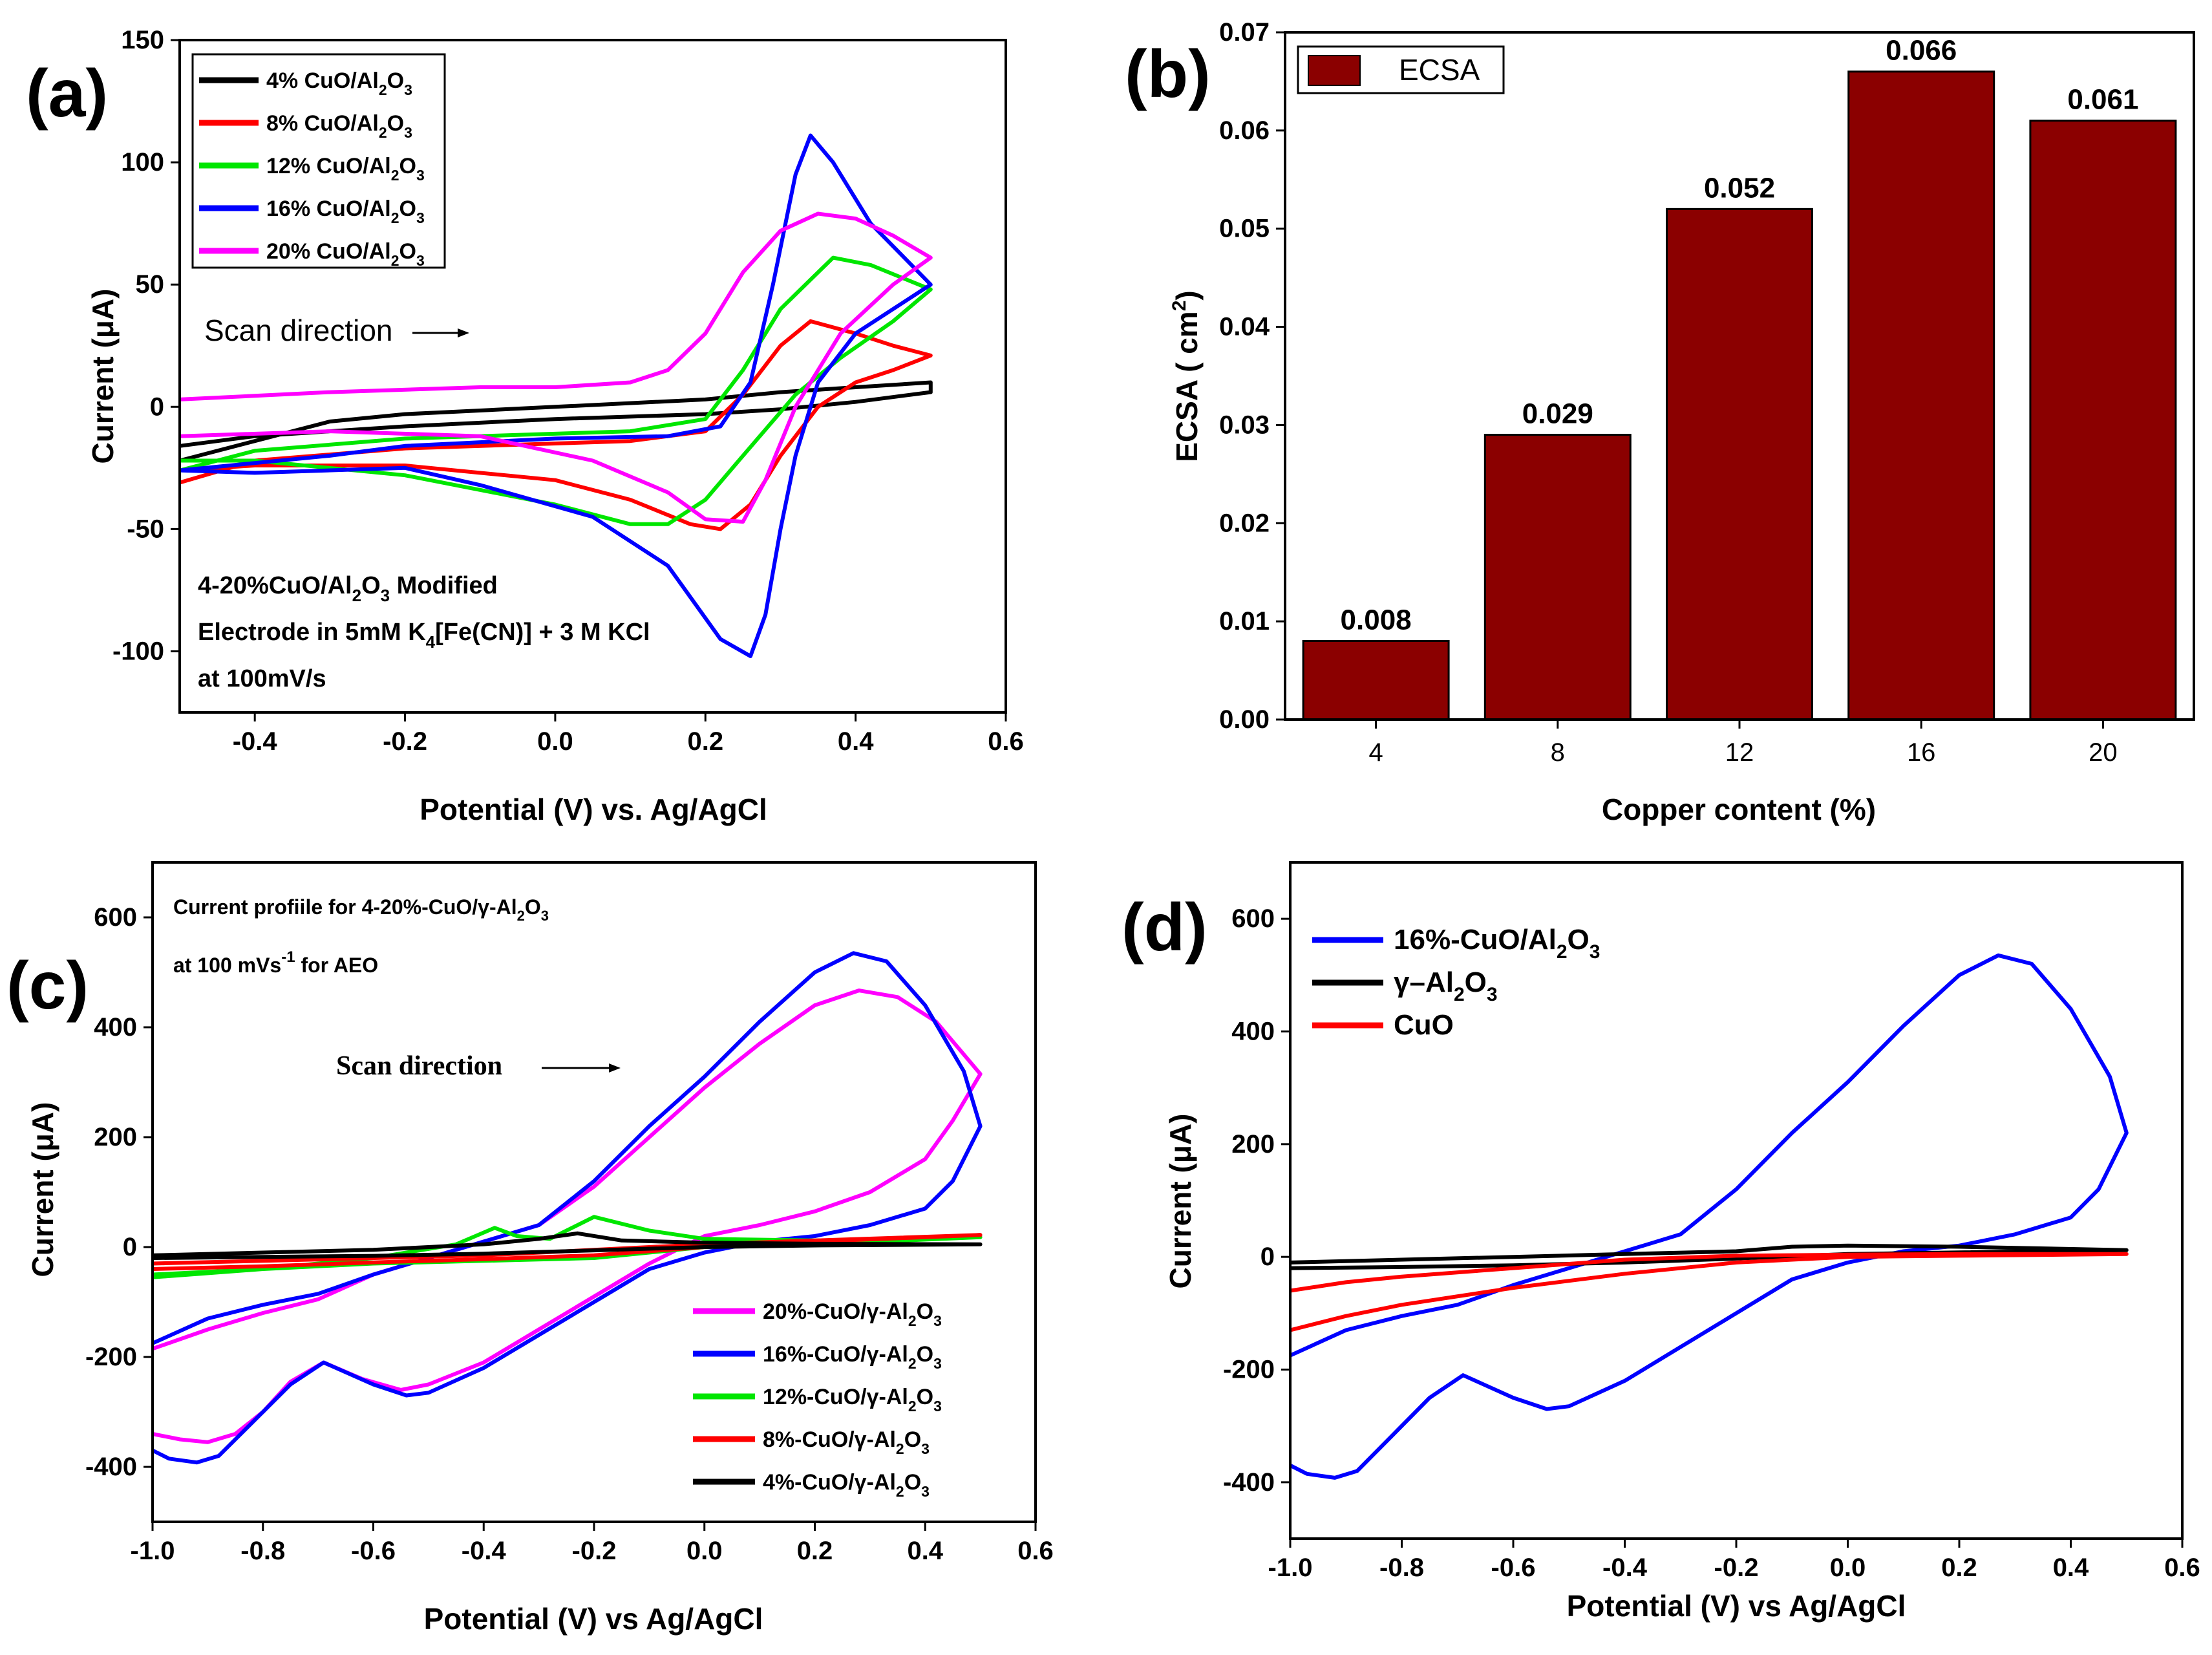  I want to click on panel-d-series-layer, so click(1709, 1216).